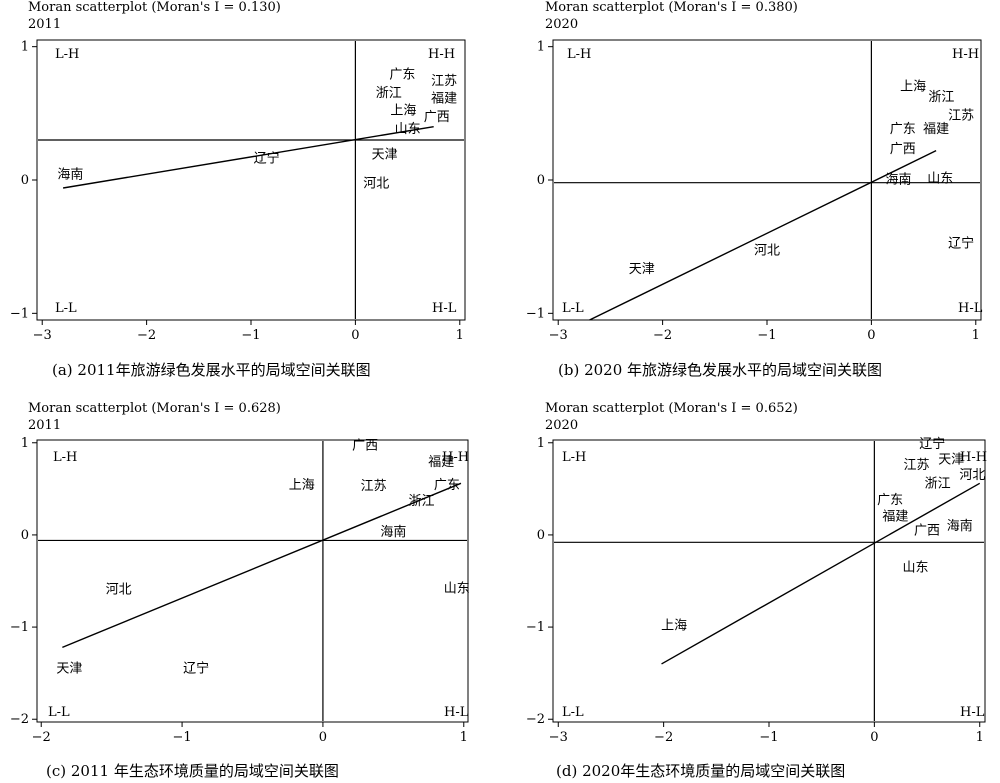  I want to click on panel-c-ytick-label: 1, so click(25, 443).